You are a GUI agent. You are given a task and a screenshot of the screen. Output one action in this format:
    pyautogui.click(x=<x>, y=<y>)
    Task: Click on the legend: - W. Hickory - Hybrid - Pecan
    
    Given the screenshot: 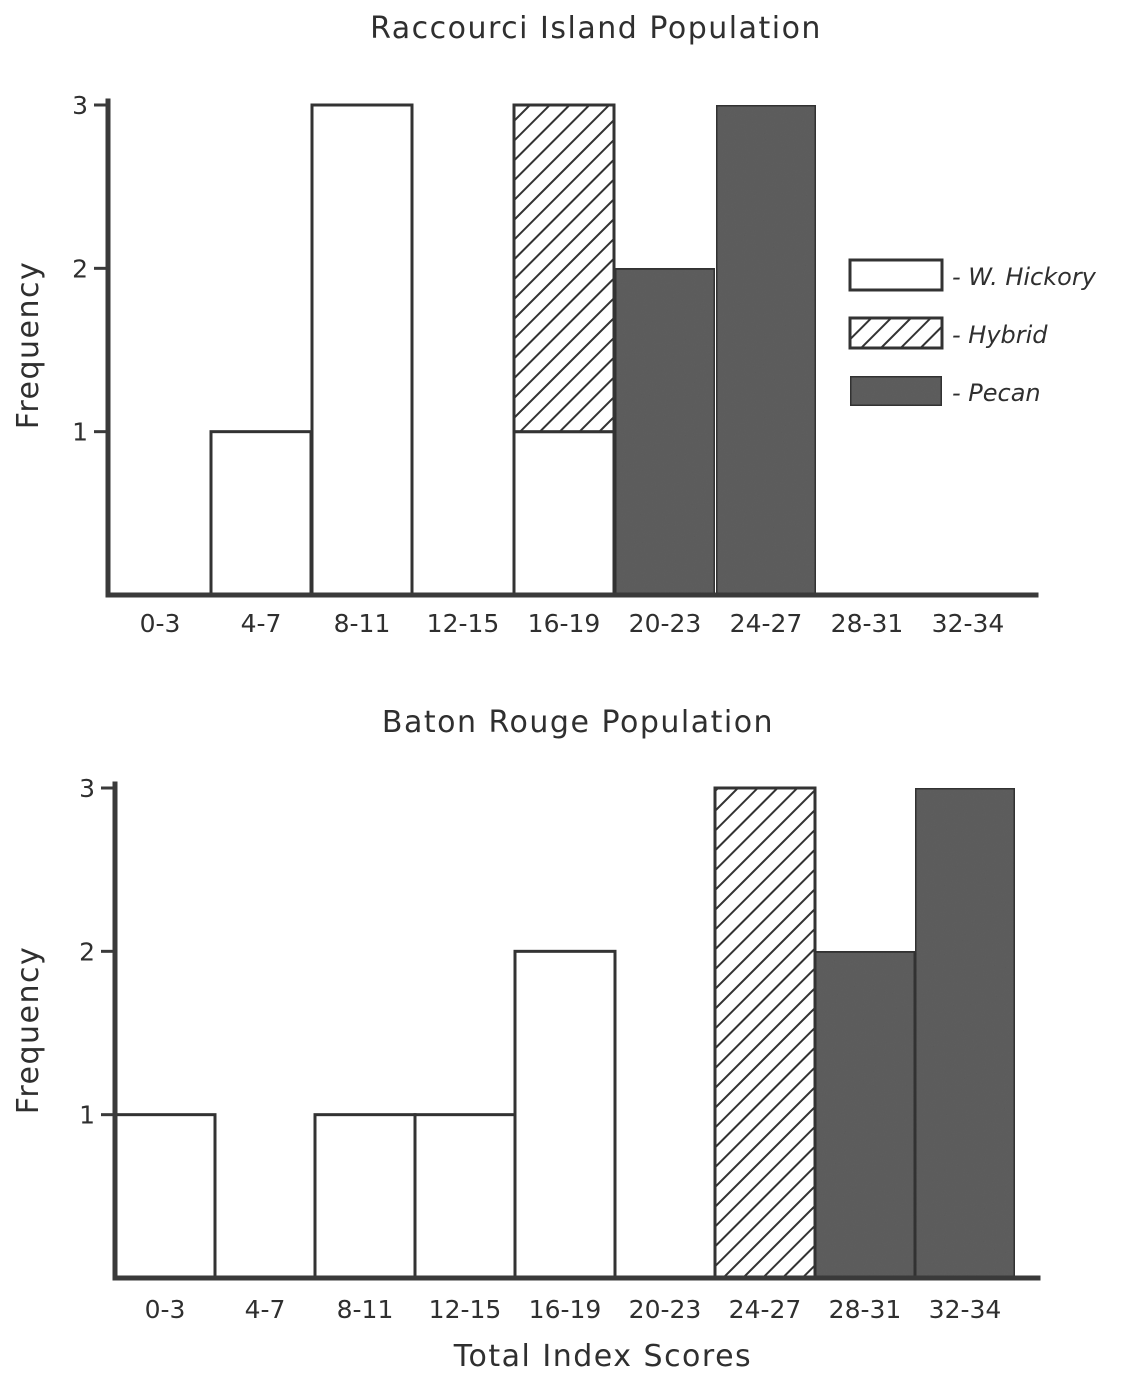 What is the action you would take?
    pyautogui.click(x=972, y=333)
    